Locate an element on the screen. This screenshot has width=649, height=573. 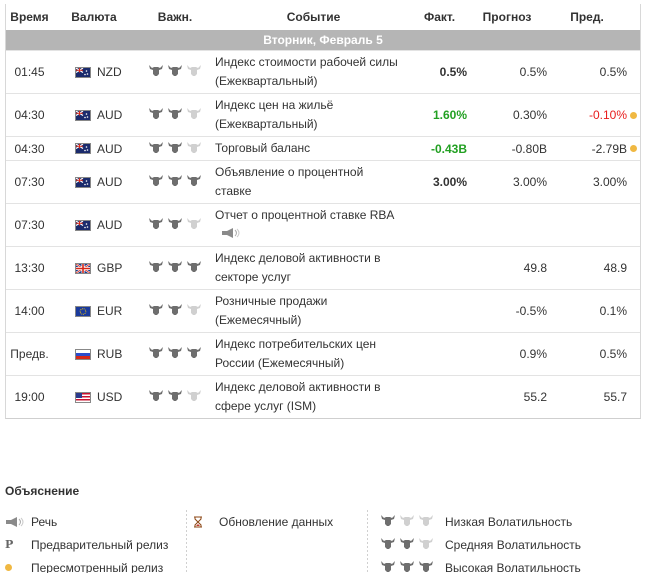
event-name-line2: секторе услуг is located at coordinates (253, 277).